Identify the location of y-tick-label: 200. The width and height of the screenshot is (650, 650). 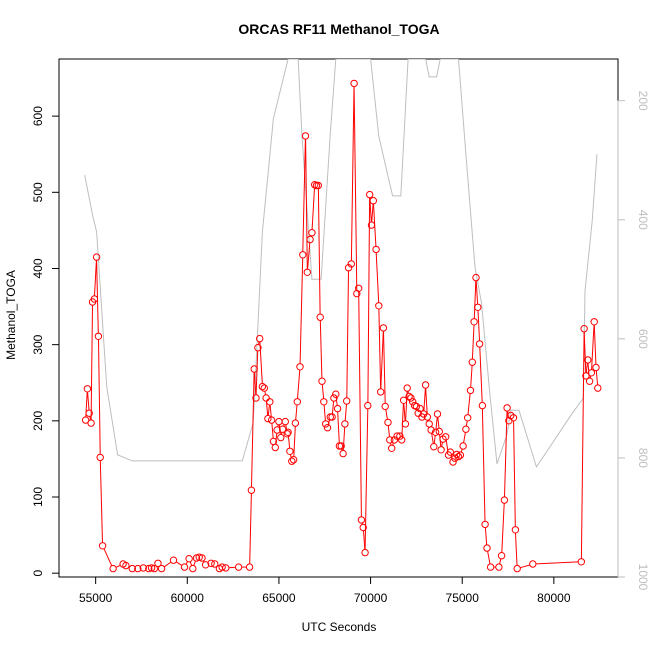
(38, 421).